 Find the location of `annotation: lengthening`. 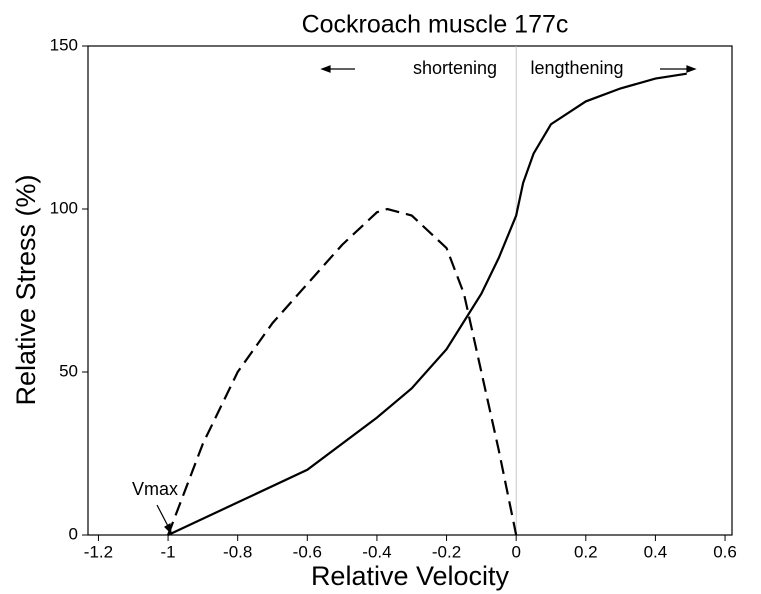

annotation: lengthening is located at coordinates (576, 68).